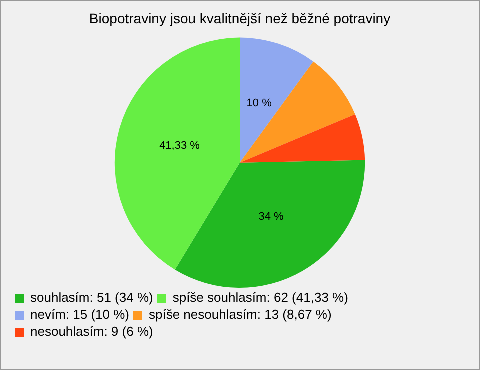 Image resolution: width=480 pixels, height=370 pixels. Describe the element at coordinates (80, 314) in the screenshot. I see `legend-label: nevím: 15 (10 %)` at that location.